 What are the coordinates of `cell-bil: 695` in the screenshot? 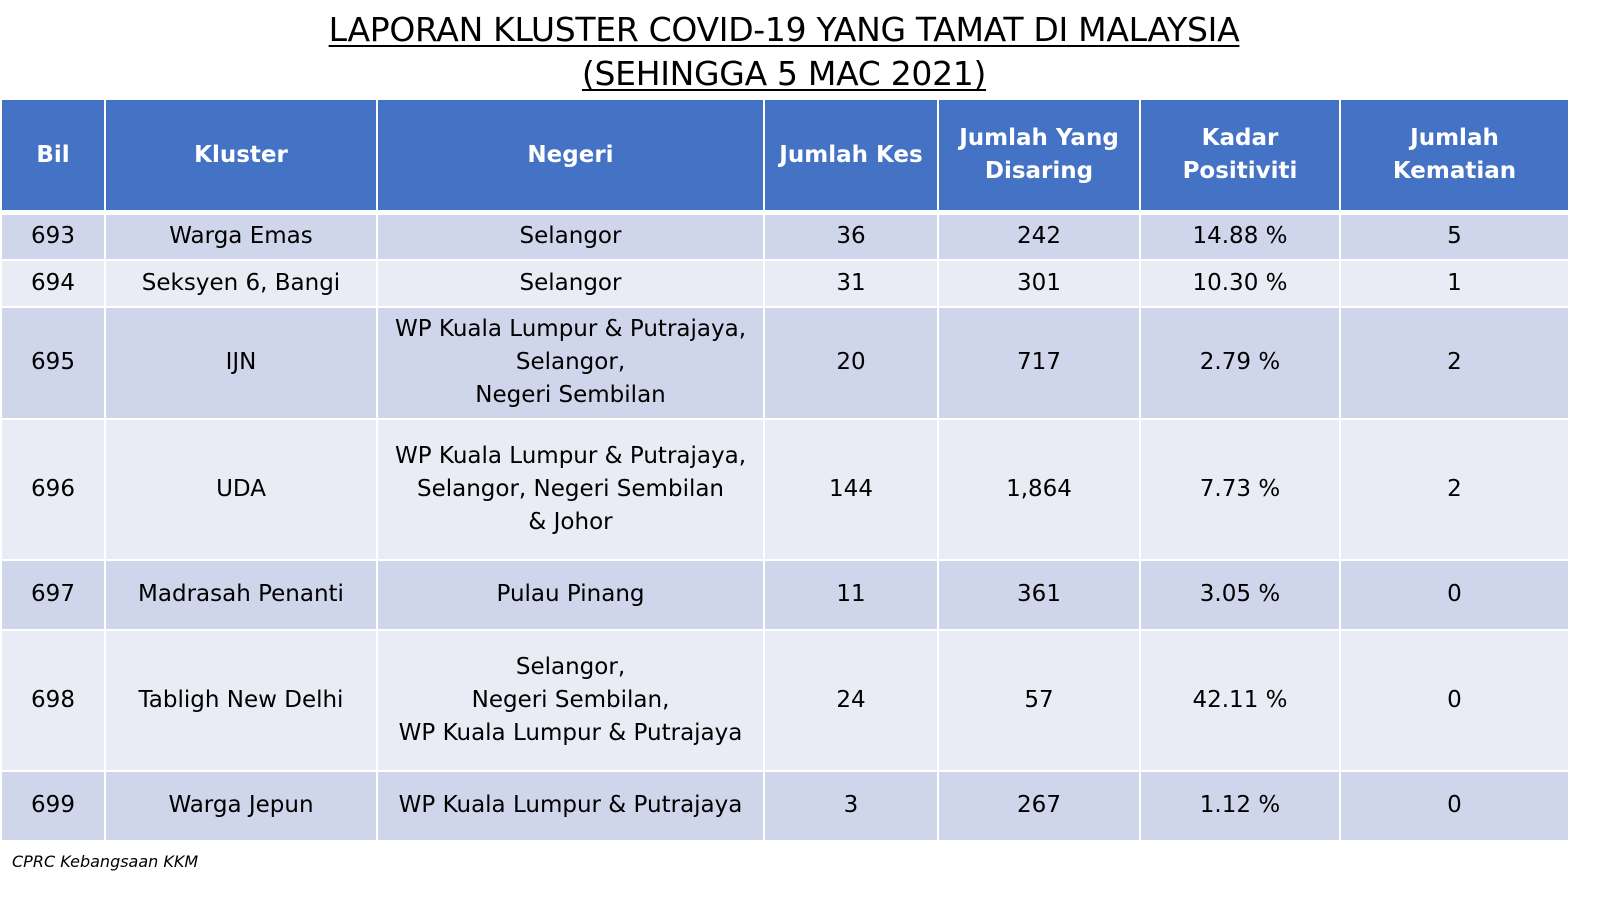 It's located at (53, 362).